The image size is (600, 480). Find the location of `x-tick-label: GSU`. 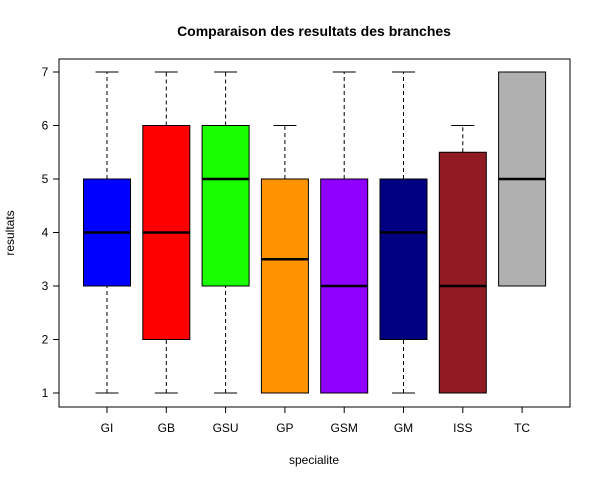

x-tick-label: GSU is located at coordinates (226, 428).